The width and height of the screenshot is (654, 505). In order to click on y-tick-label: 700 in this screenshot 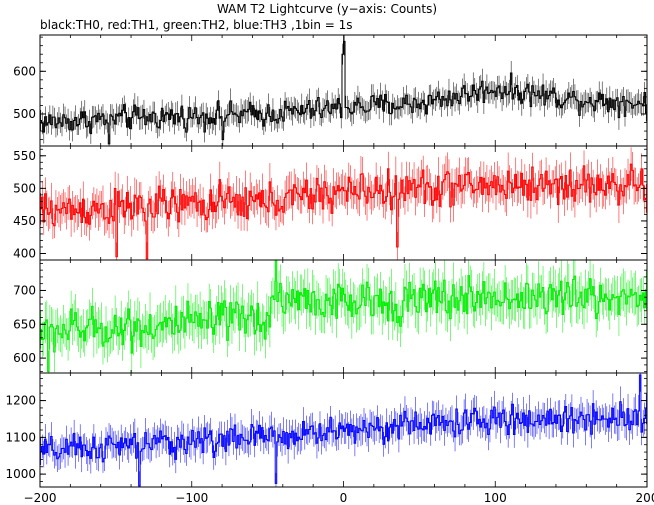, I will do `click(24, 290)`.